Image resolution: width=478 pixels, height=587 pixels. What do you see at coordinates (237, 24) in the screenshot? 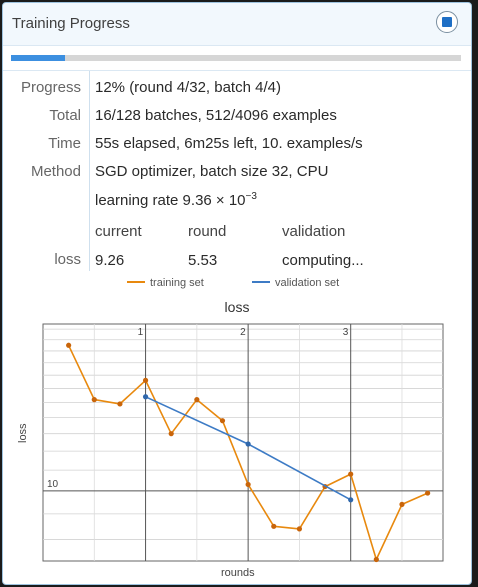
I see `title-bar: Training Progress` at bounding box center [237, 24].